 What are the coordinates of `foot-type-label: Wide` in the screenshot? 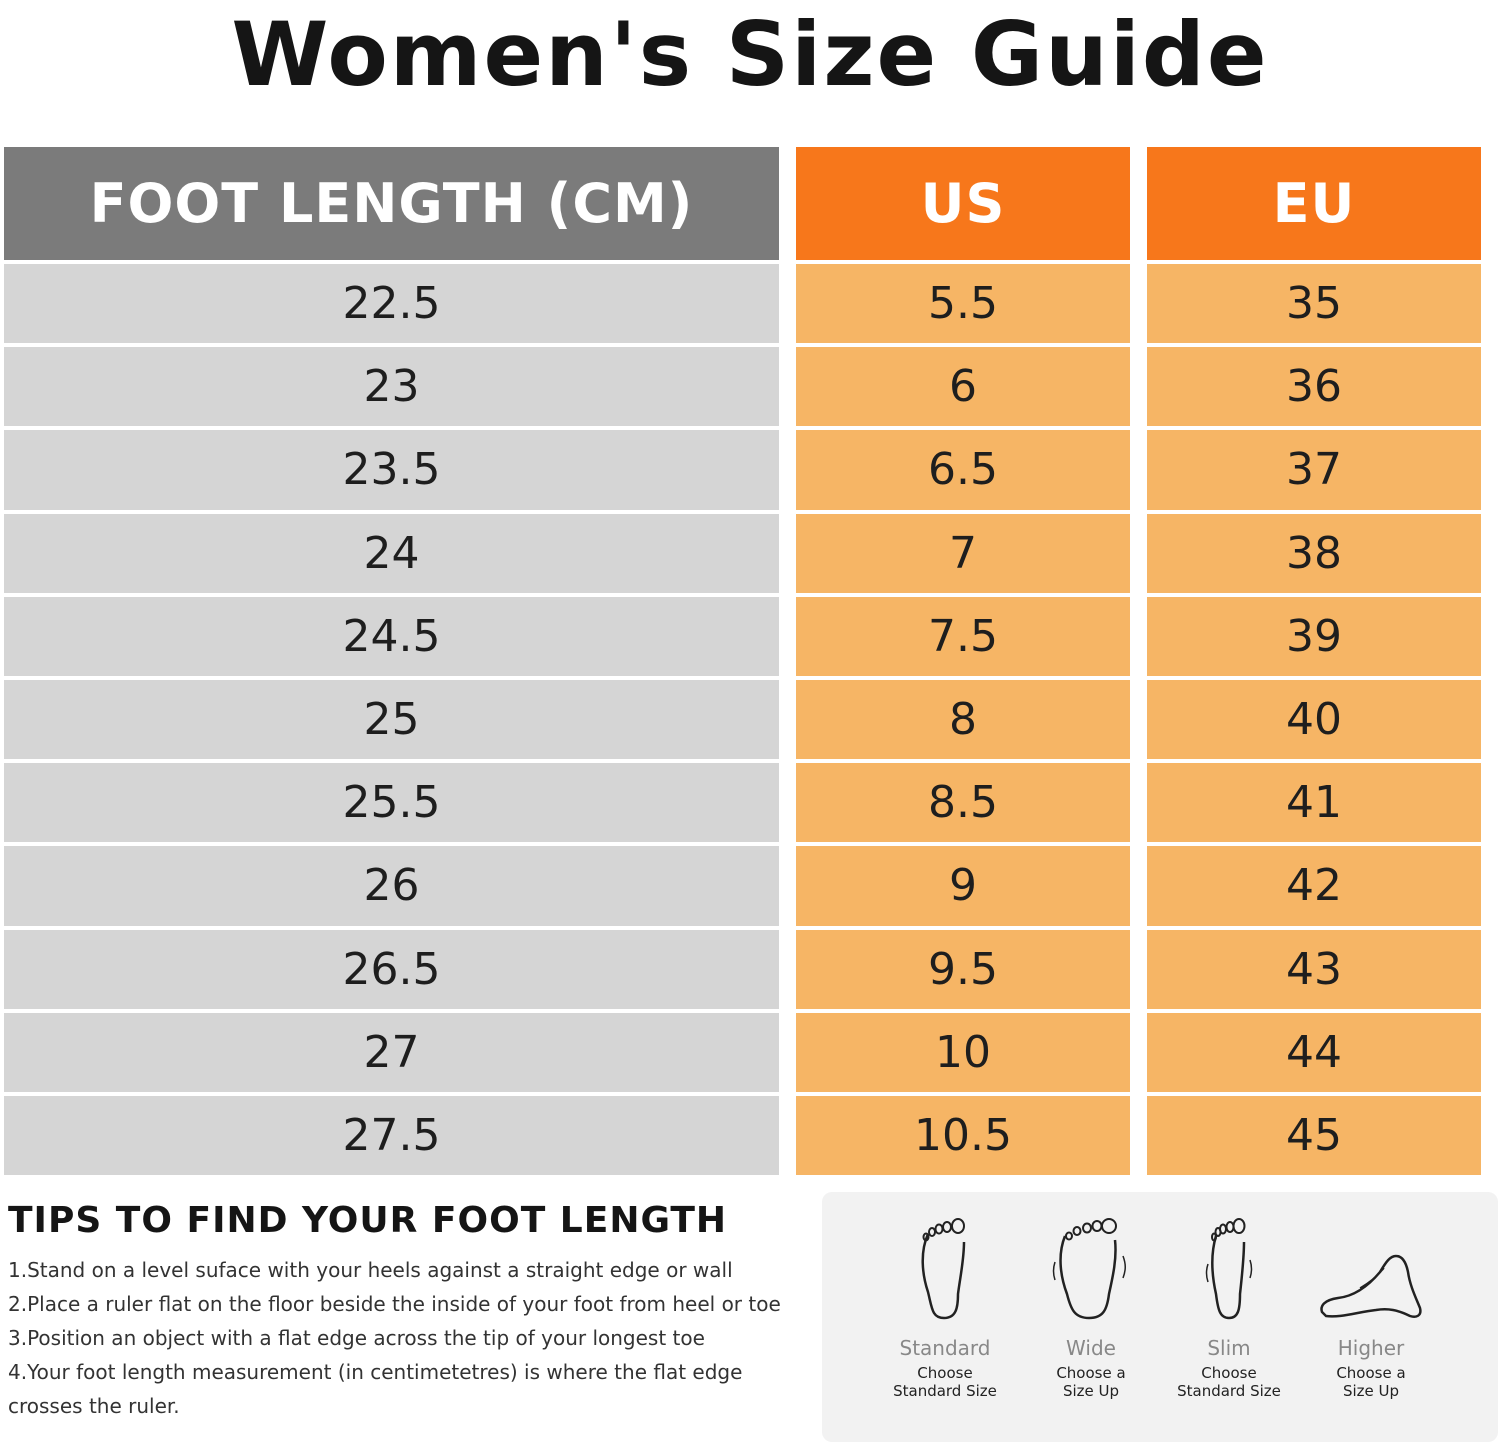 It's located at (1091, 1348).